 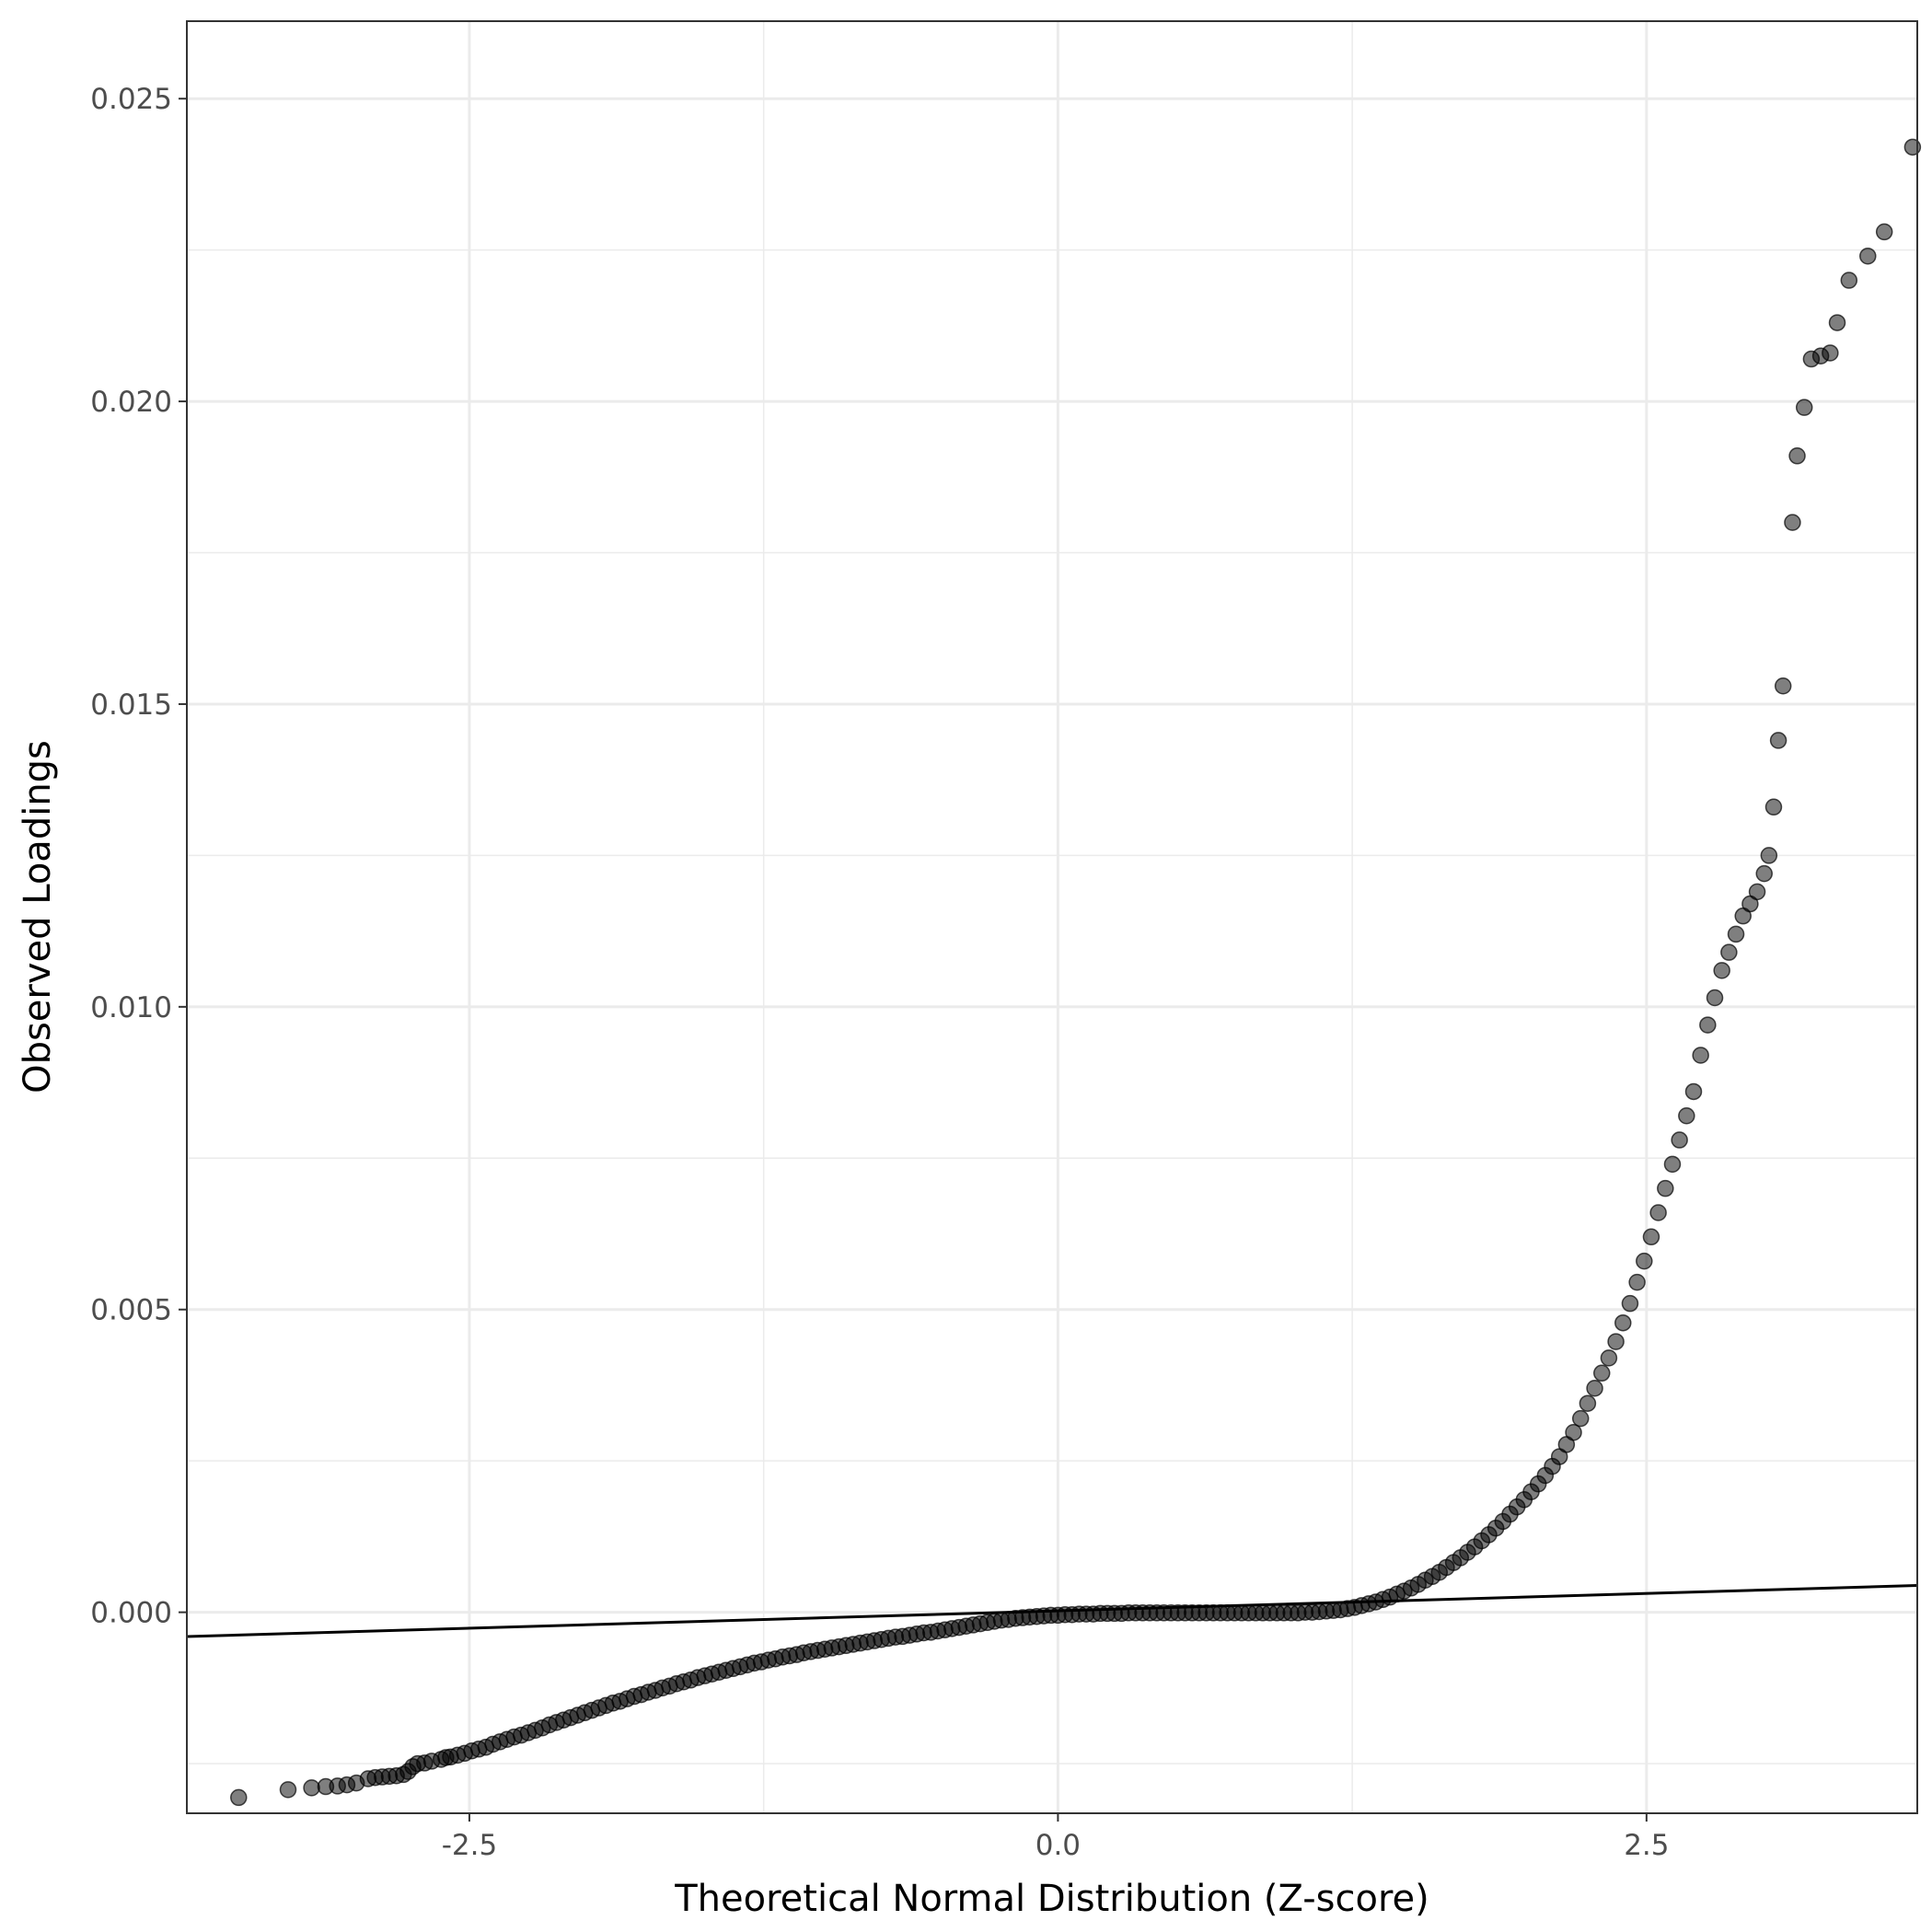 What do you see at coordinates (1058, 1846) in the screenshot?
I see `x-tick-label: 0.0` at bounding box center [1058, 1846].